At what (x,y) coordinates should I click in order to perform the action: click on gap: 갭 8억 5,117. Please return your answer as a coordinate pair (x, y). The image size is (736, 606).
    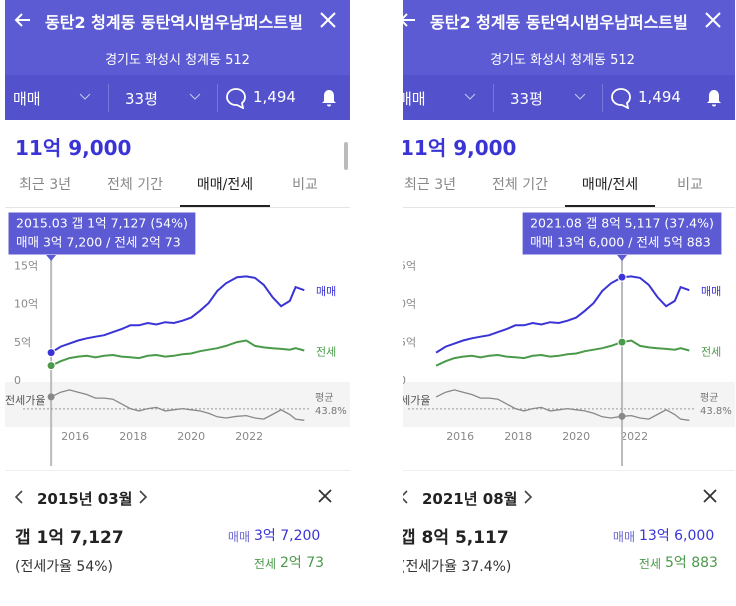
    Looking at the image, I should click on (456, 538).